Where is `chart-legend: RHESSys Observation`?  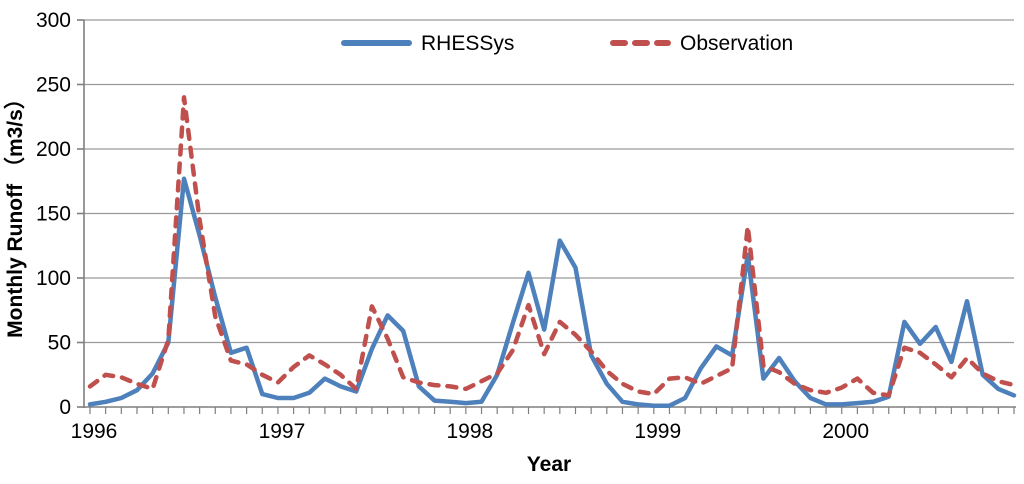
chart-legend: RHESSys Observation is located at coordinates (567, 43).